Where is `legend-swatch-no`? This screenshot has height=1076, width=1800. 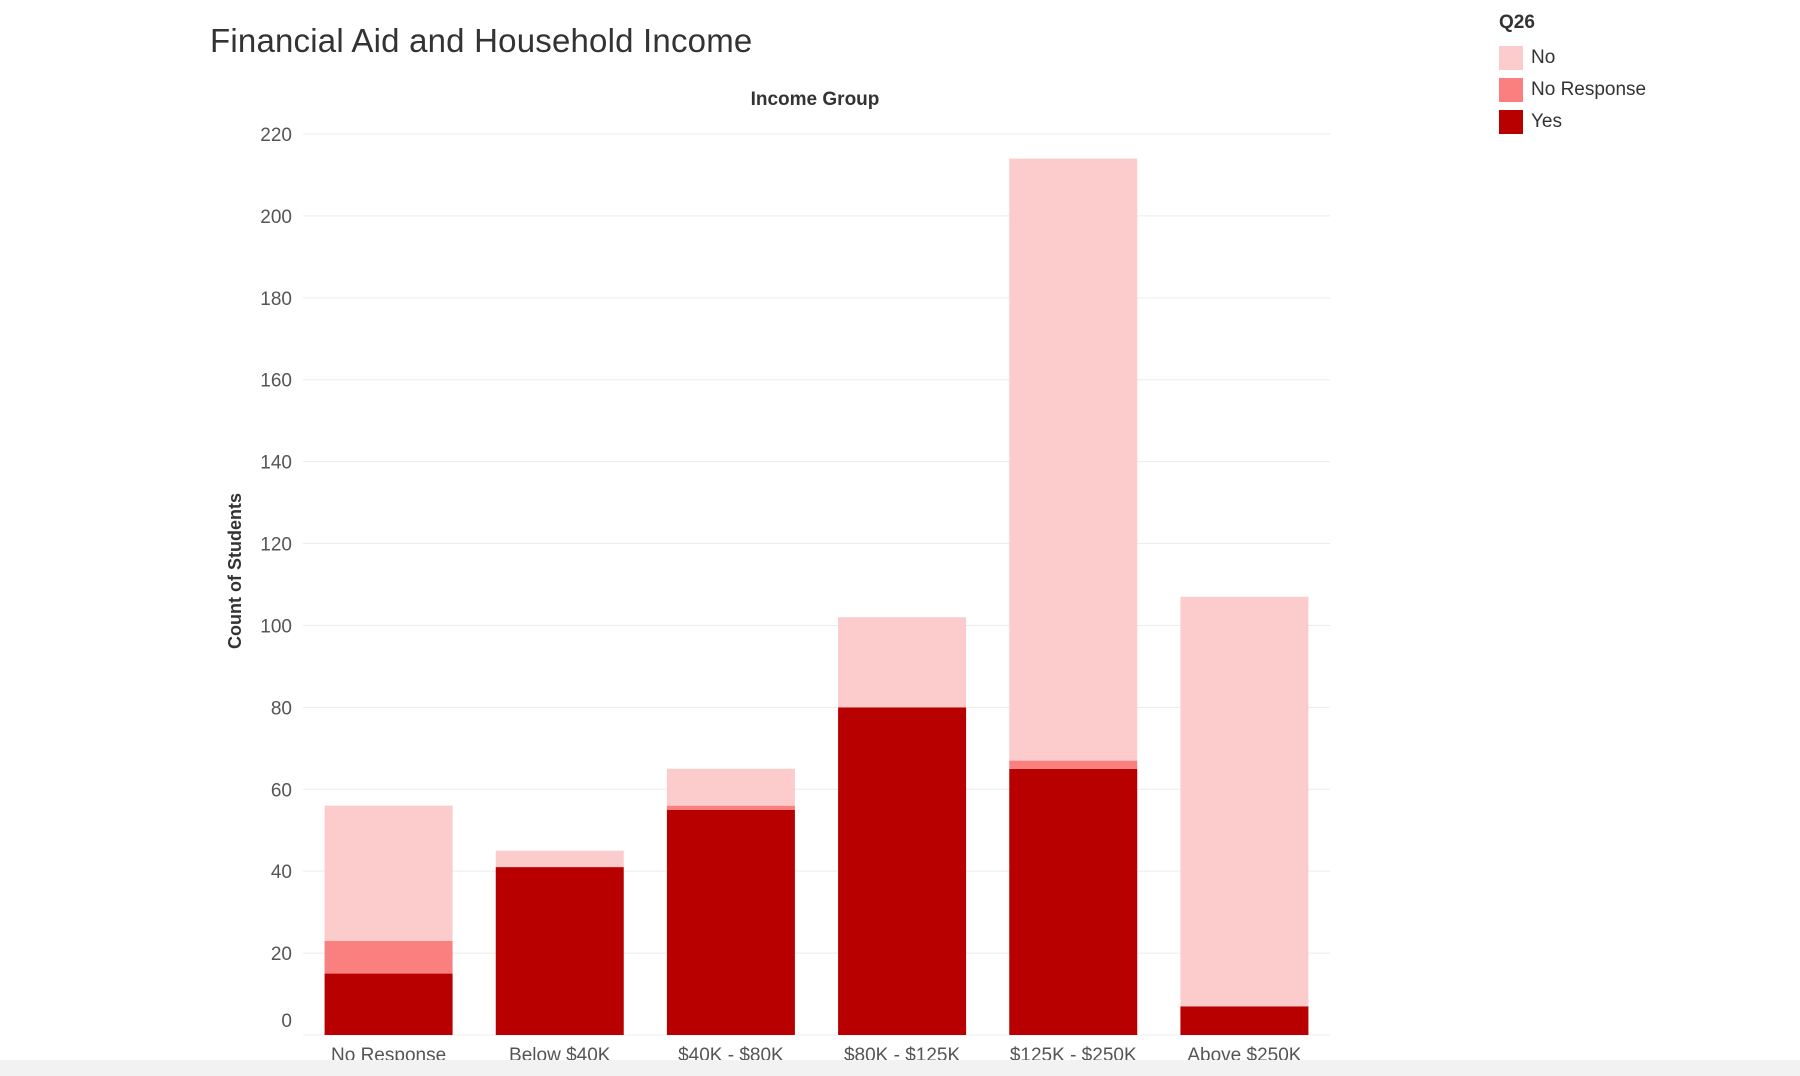 legend-swatch-no is located at coordinates (1511, 58).